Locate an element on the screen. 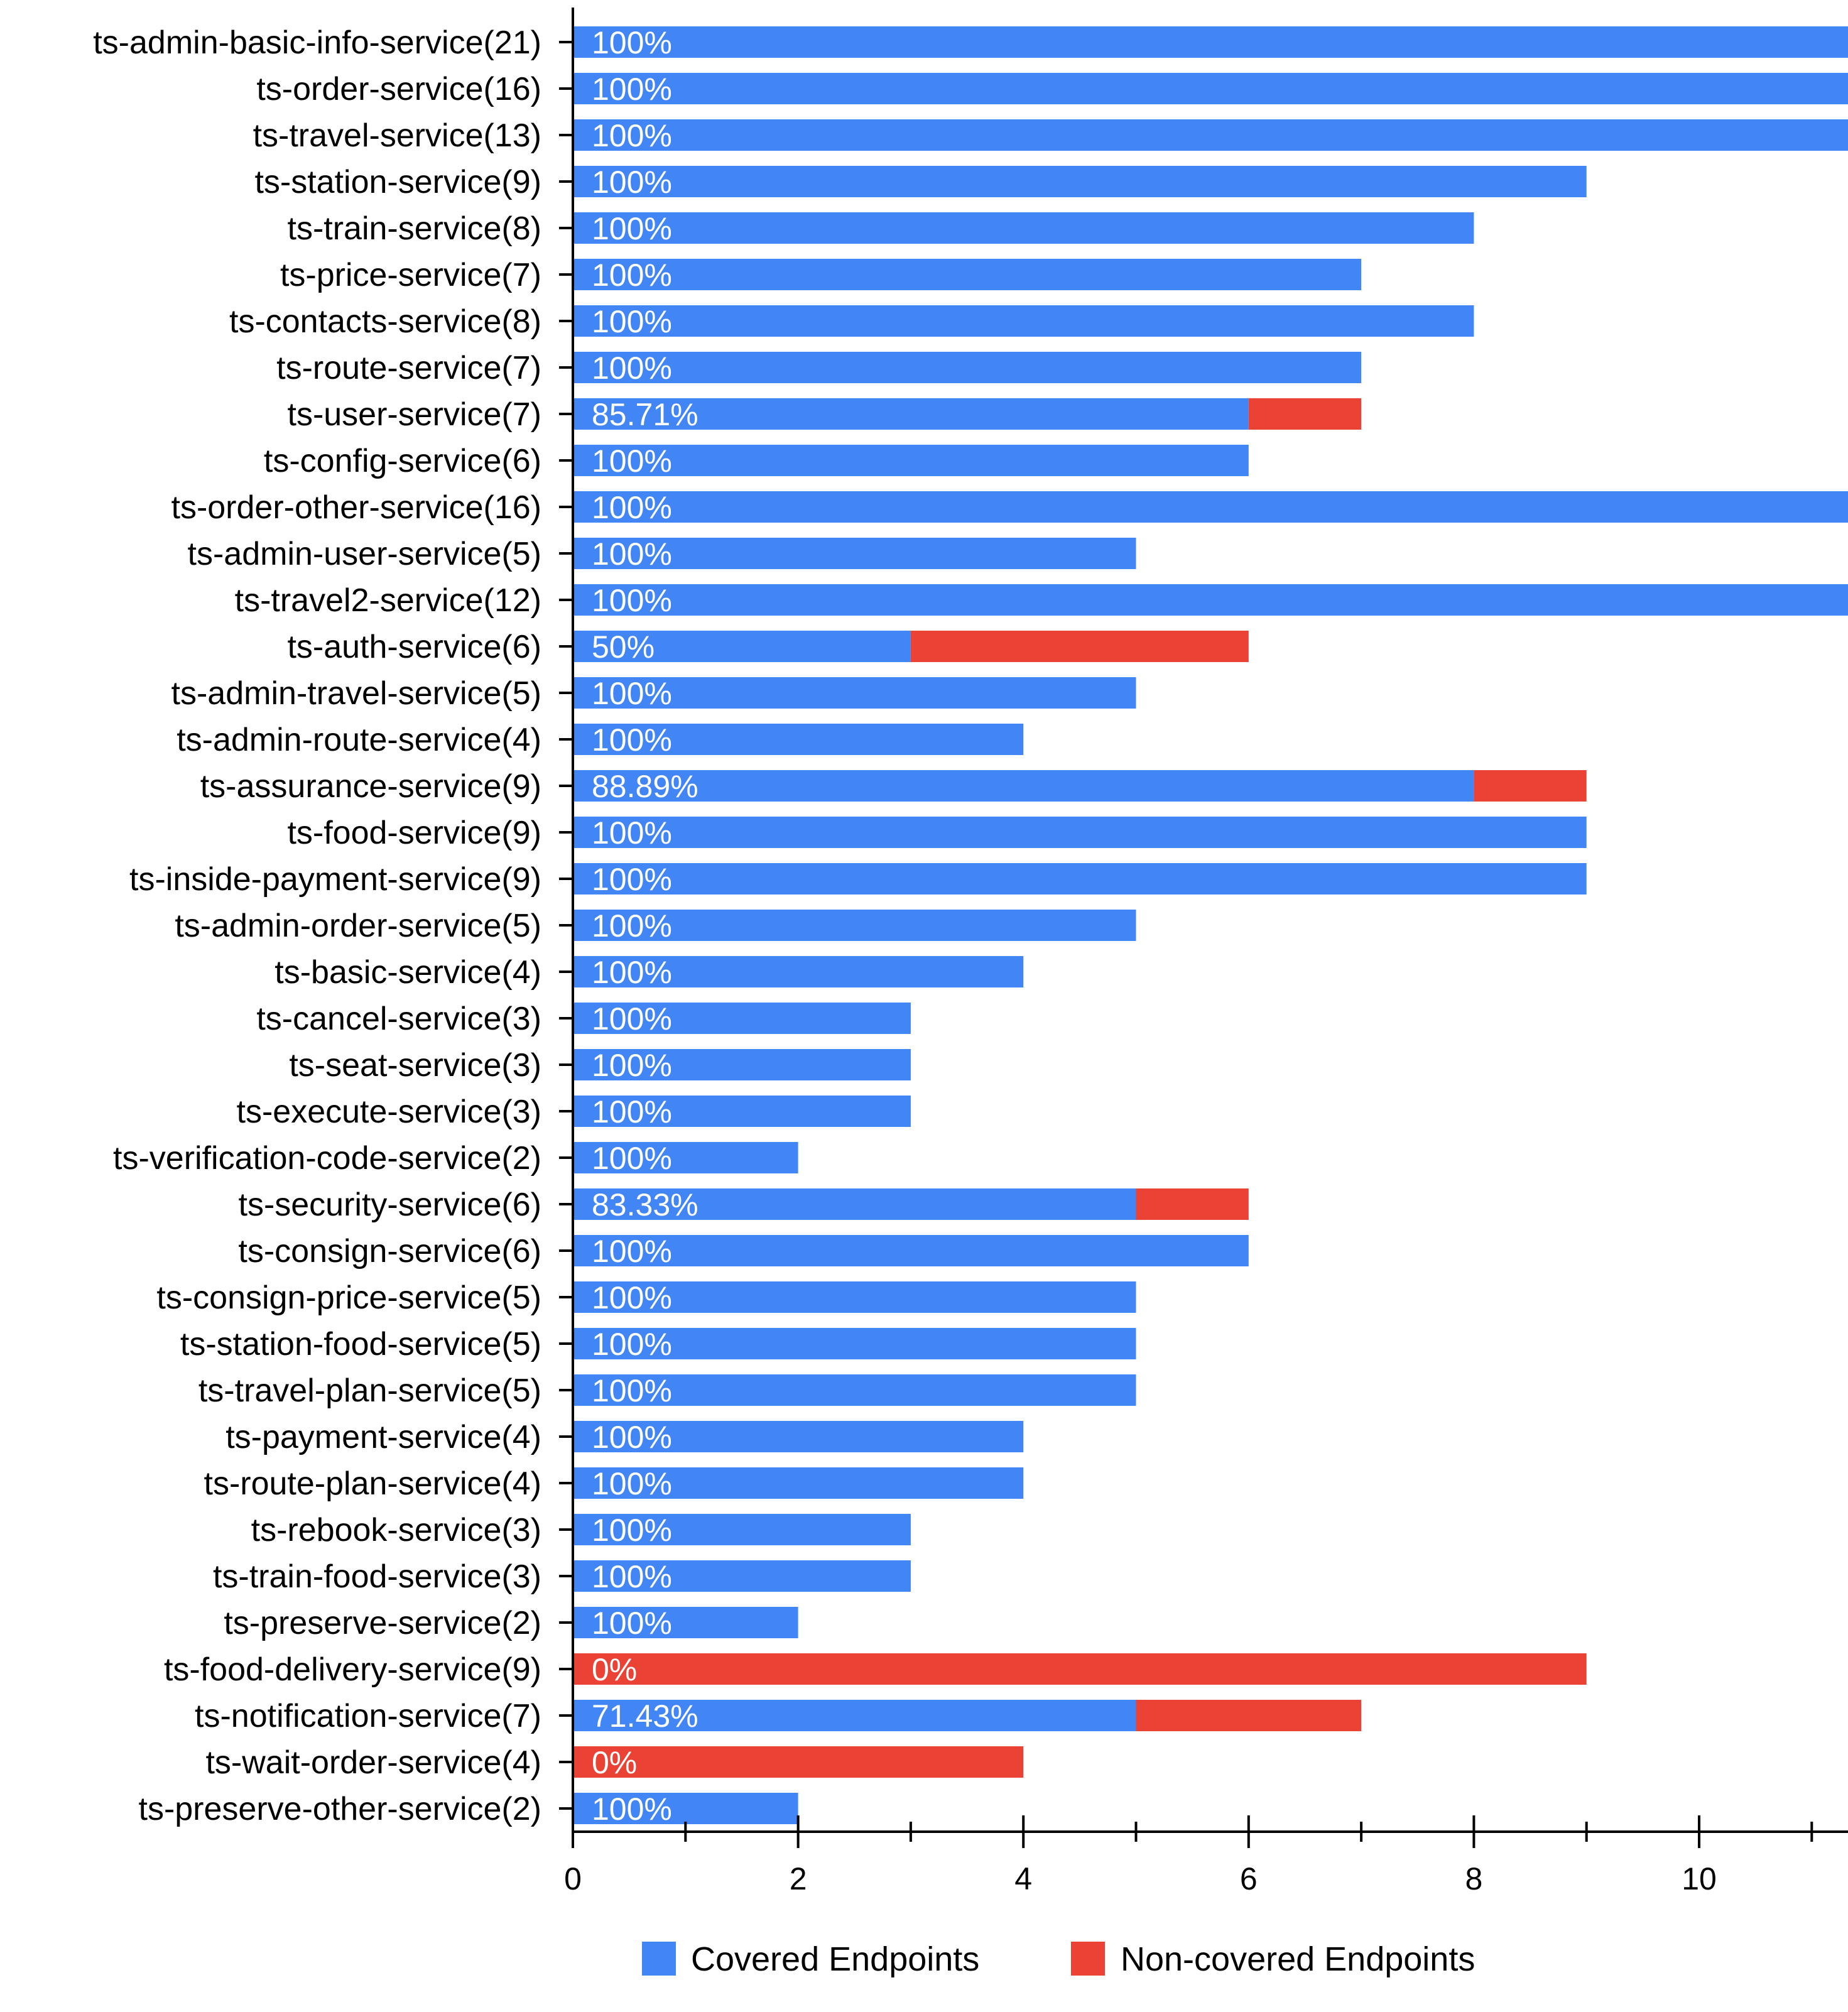 This screenshot has width=1848, height=2012. category-label: ts-route-plan-service(4) is located at coordinates (373, 1483).